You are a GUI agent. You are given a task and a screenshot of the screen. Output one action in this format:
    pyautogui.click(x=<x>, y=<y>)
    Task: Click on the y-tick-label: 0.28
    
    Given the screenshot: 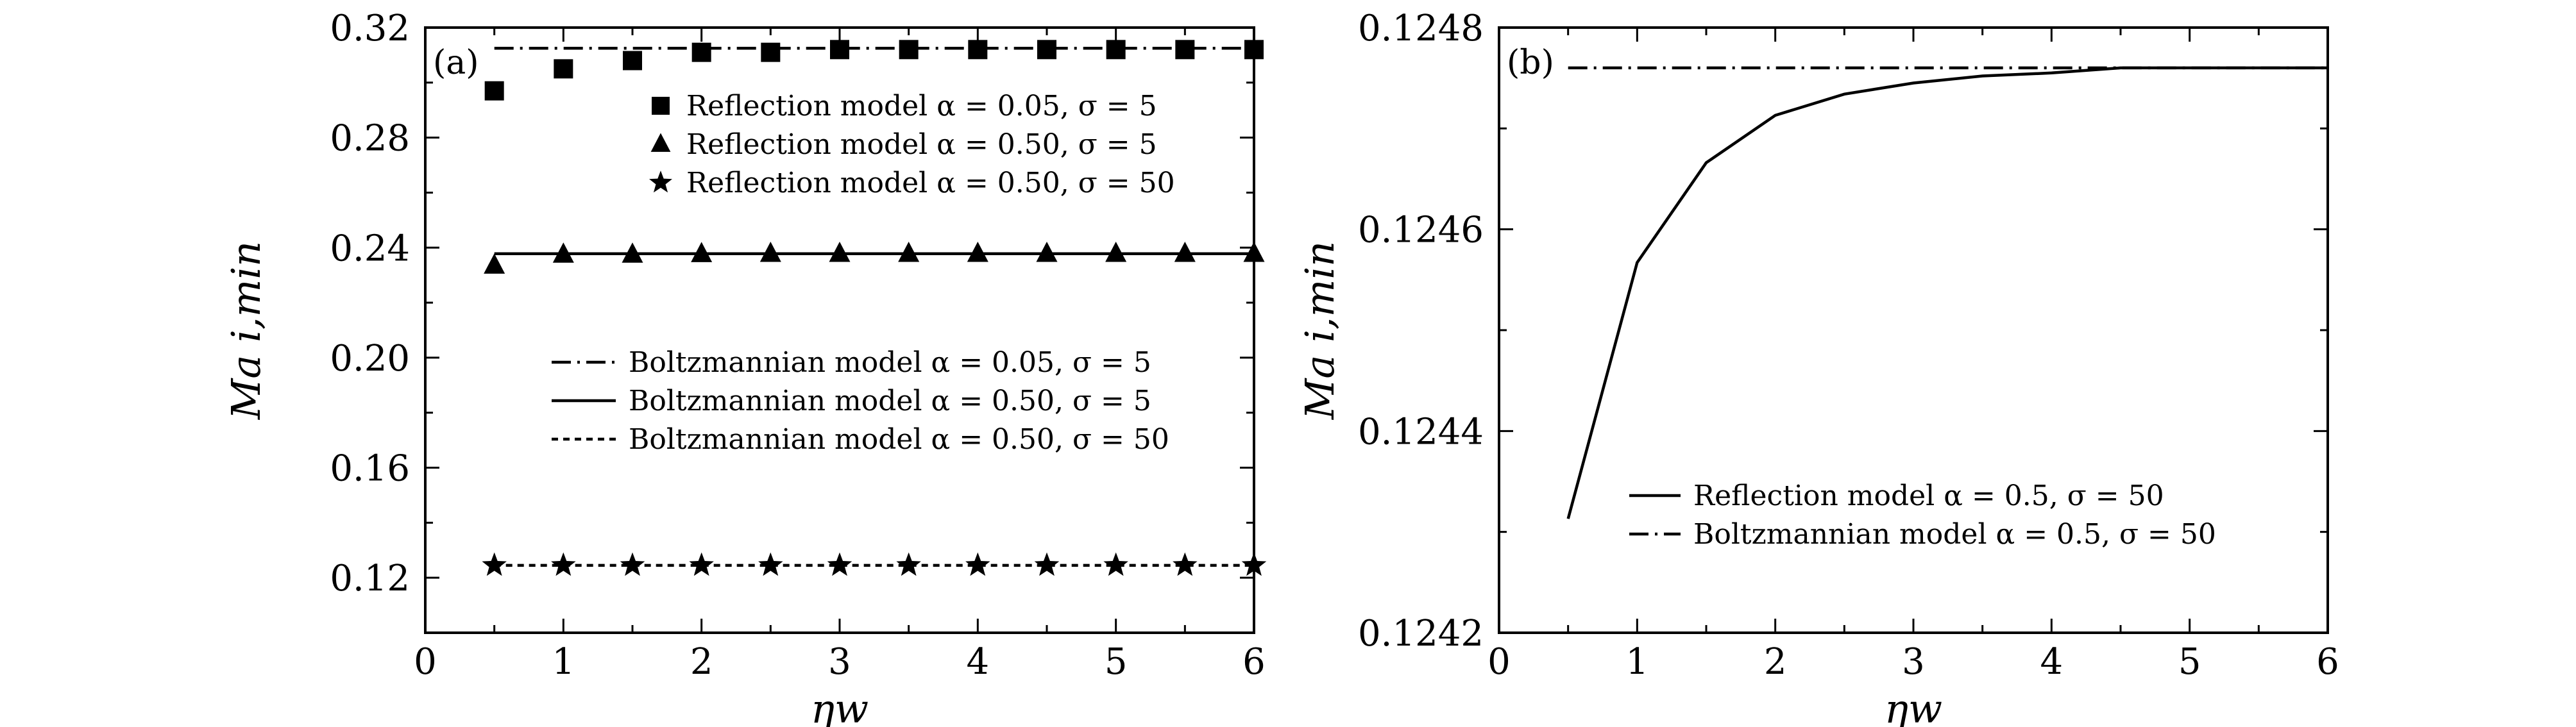 What is the action you would take?
    pyautogui.click(x=370, y=139)
    